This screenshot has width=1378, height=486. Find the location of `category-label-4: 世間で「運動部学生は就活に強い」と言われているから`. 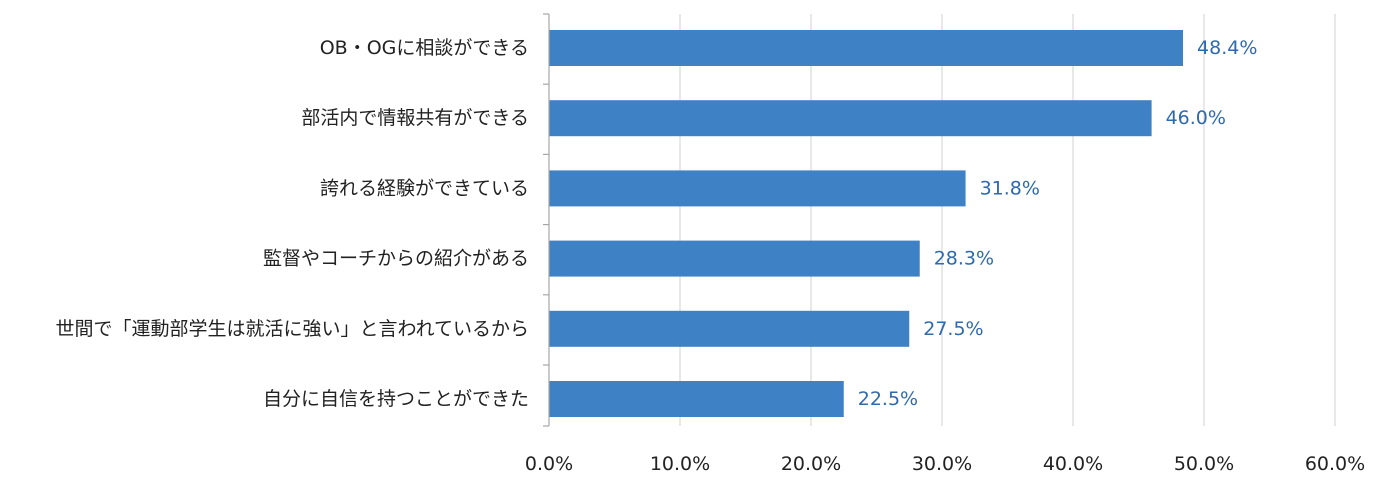

category-label-4: 世間で「運動部学生は就活に強い」と言われているから is located at coordinates (292, 329).